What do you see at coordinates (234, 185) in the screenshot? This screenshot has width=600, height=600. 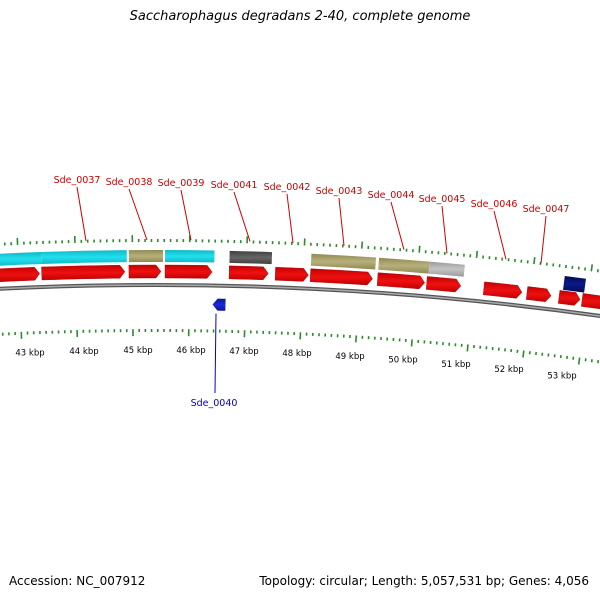 I see `gene-label: Sde_0041` at bounding box center [234, 185].